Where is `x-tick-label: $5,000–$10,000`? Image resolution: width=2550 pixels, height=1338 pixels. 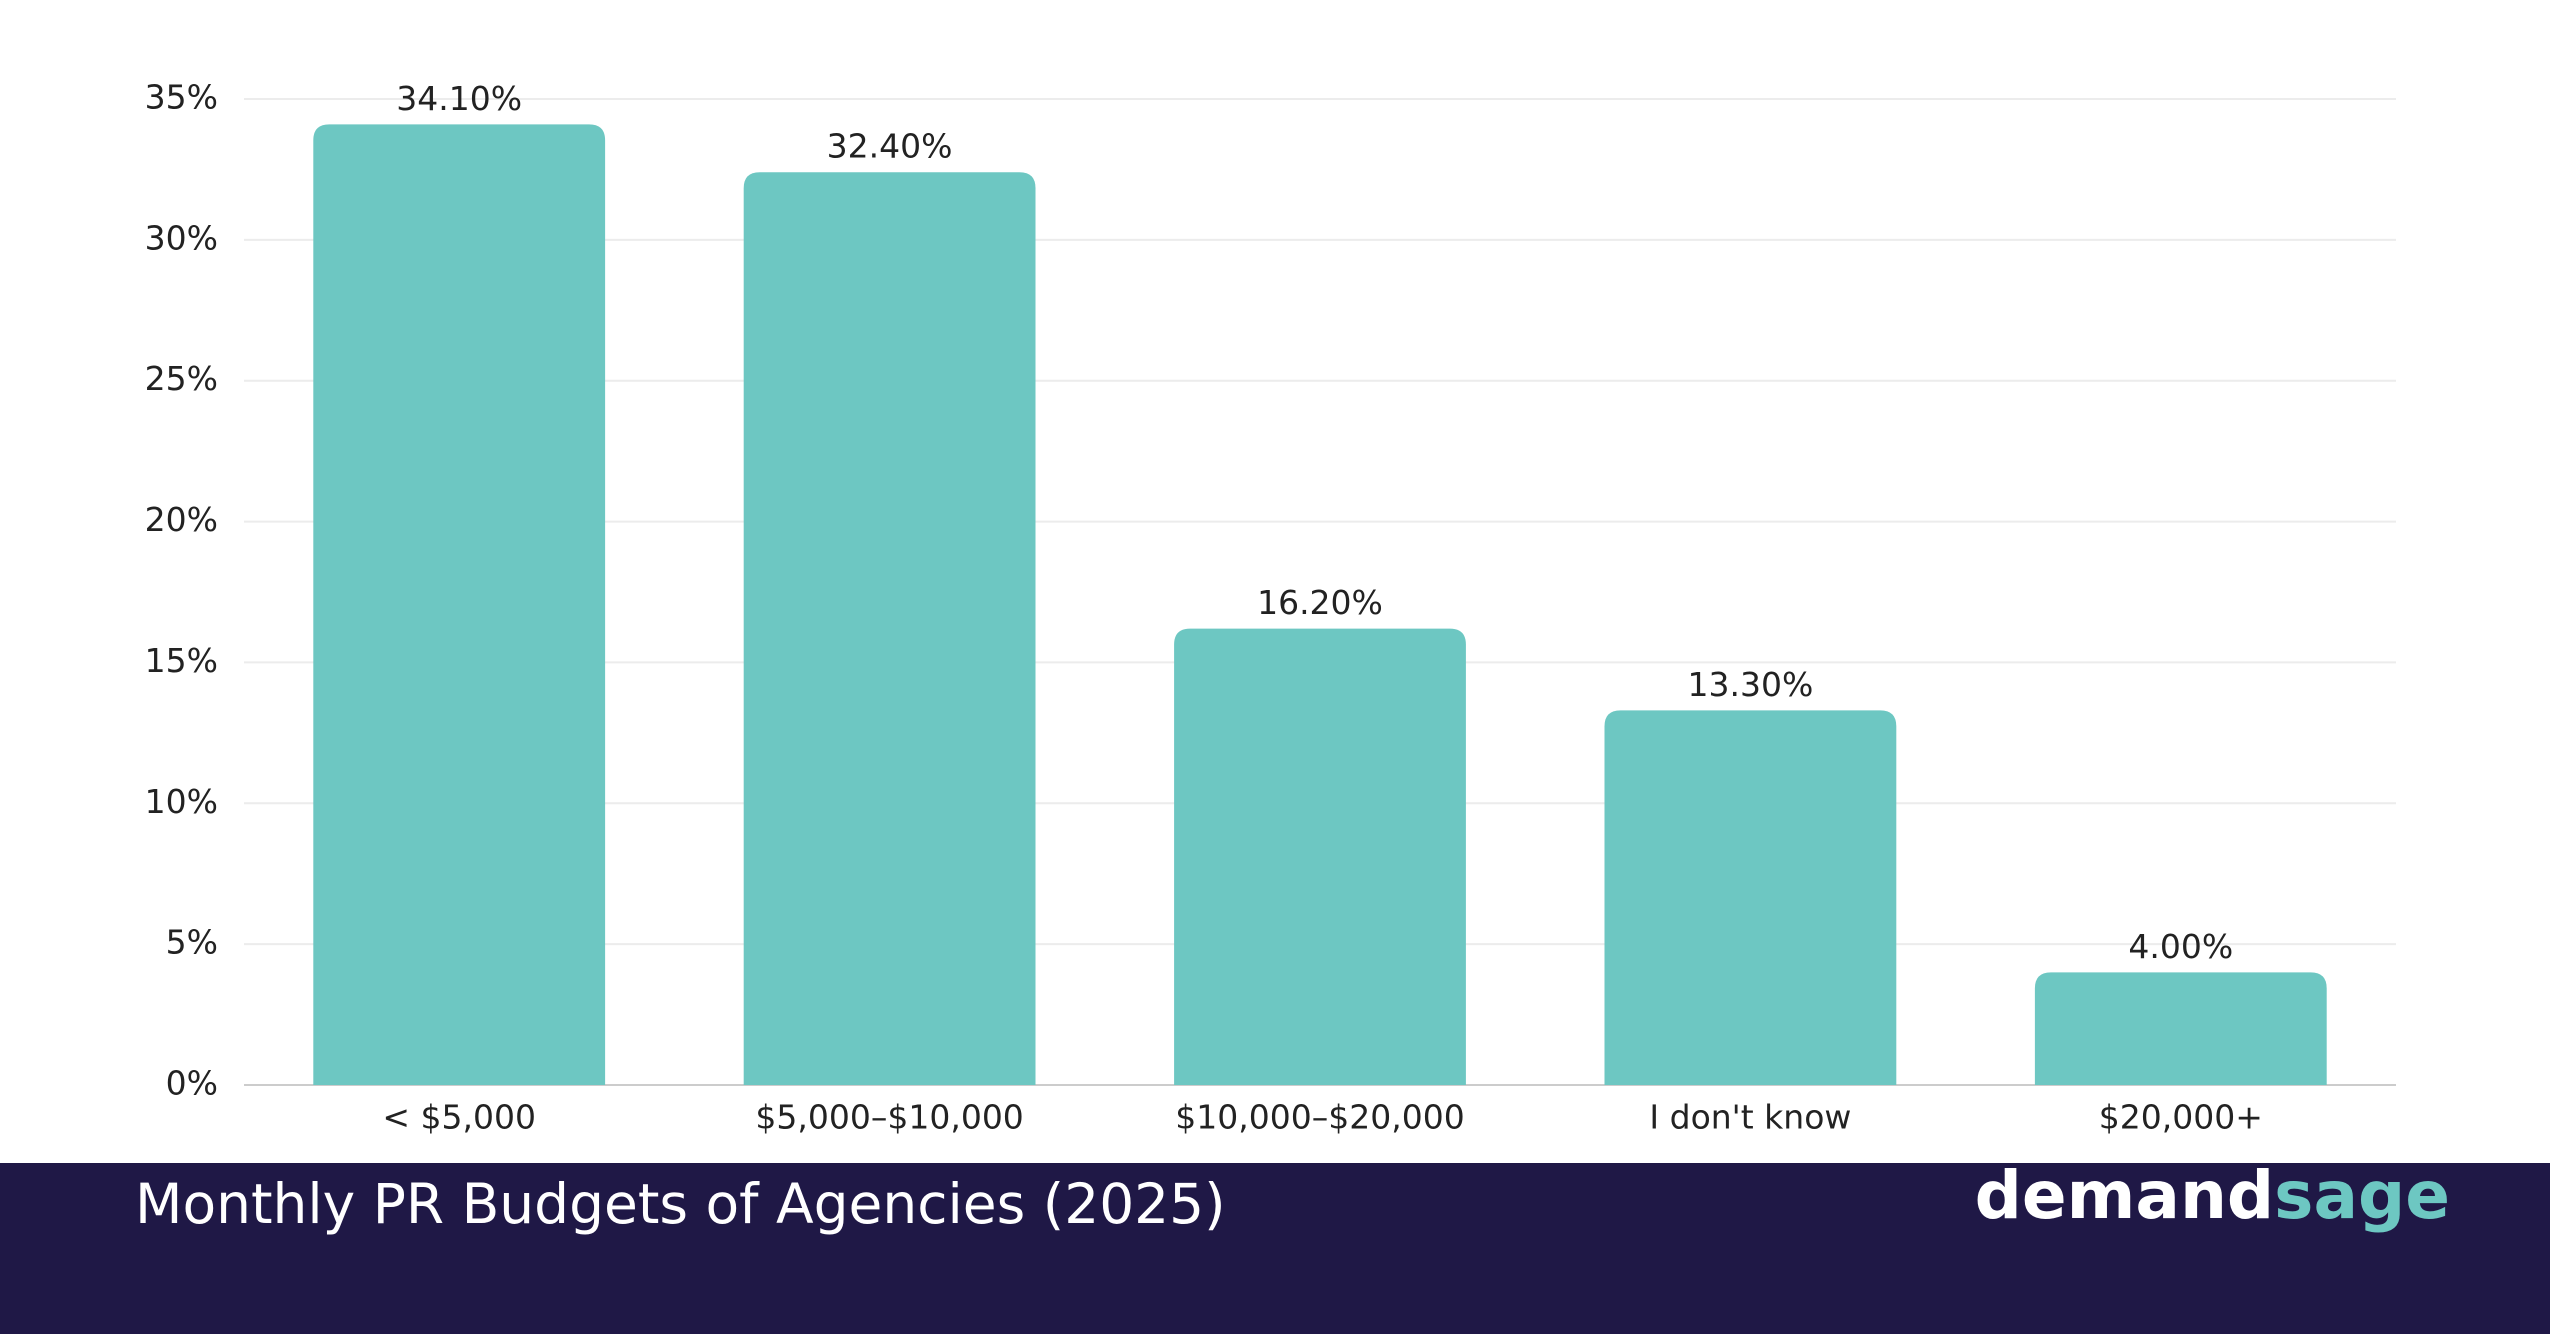 x-tick-label: $5,000–$10,000 is located at coordinates (889, 1117).